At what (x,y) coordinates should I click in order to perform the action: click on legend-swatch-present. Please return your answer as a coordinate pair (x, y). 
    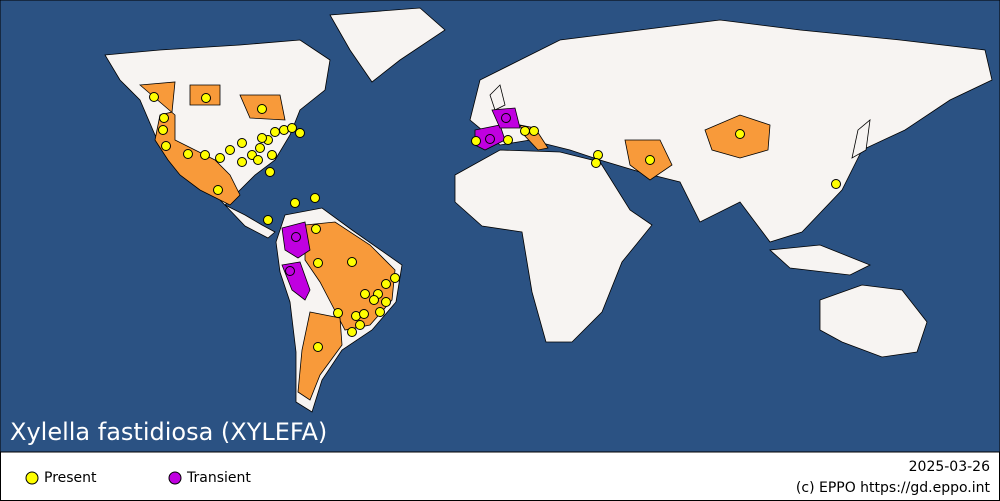
    Looking at the image, I should click on (32, 478).